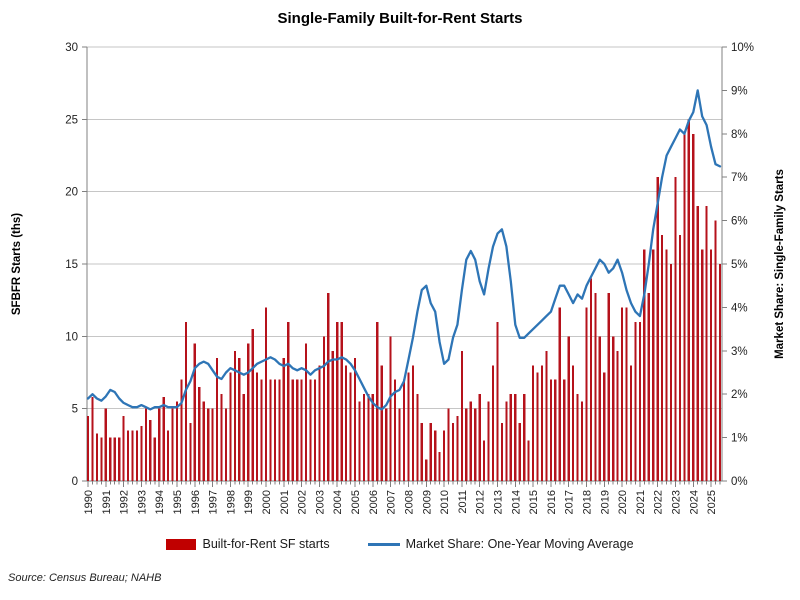  Describe the element at coordinates (400, 18) in the screenshot. I see `chart-title: Single-Family Built-for-Rent Starts` at that location.